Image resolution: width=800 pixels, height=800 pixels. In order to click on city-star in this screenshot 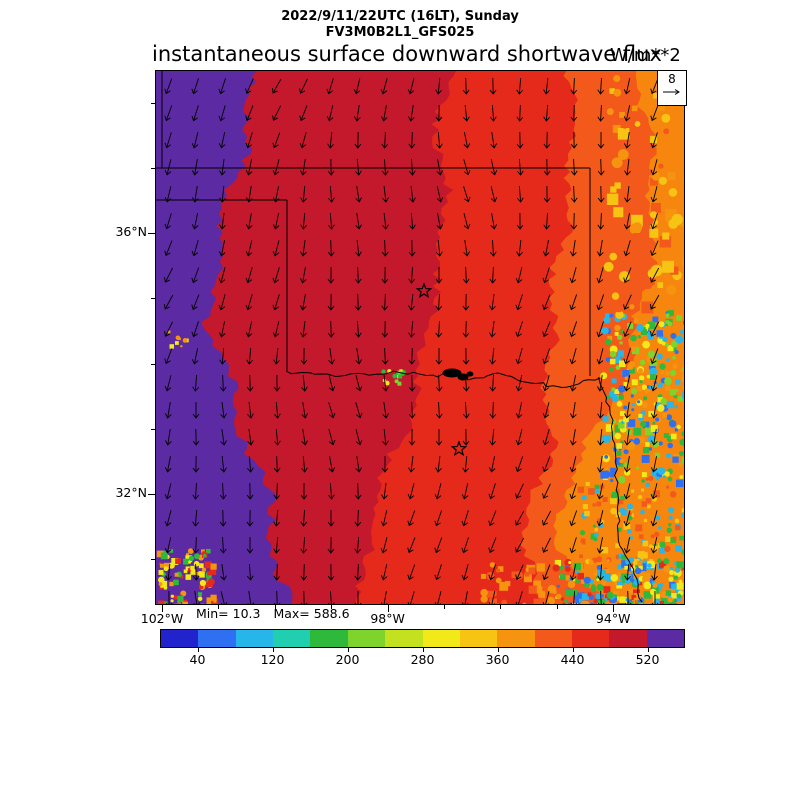, I will do `click(459, 448)`.